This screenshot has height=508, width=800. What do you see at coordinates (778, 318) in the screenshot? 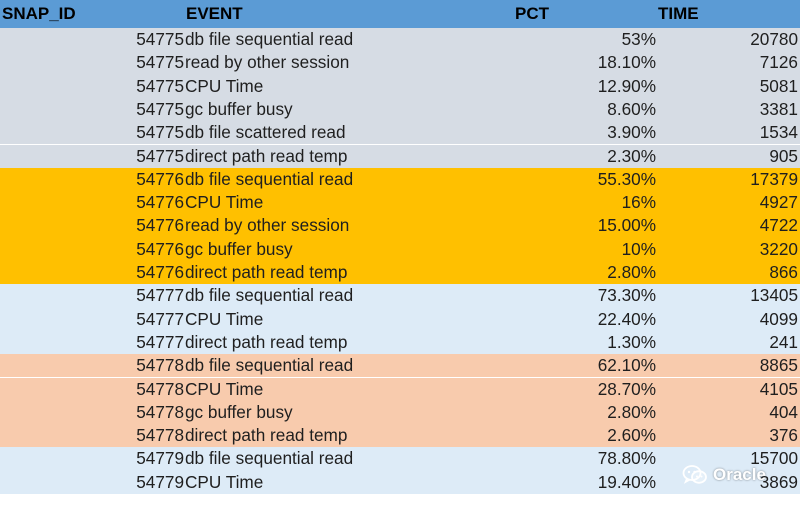
I see `time-cell: 4099` at bounding box center [778, 318].